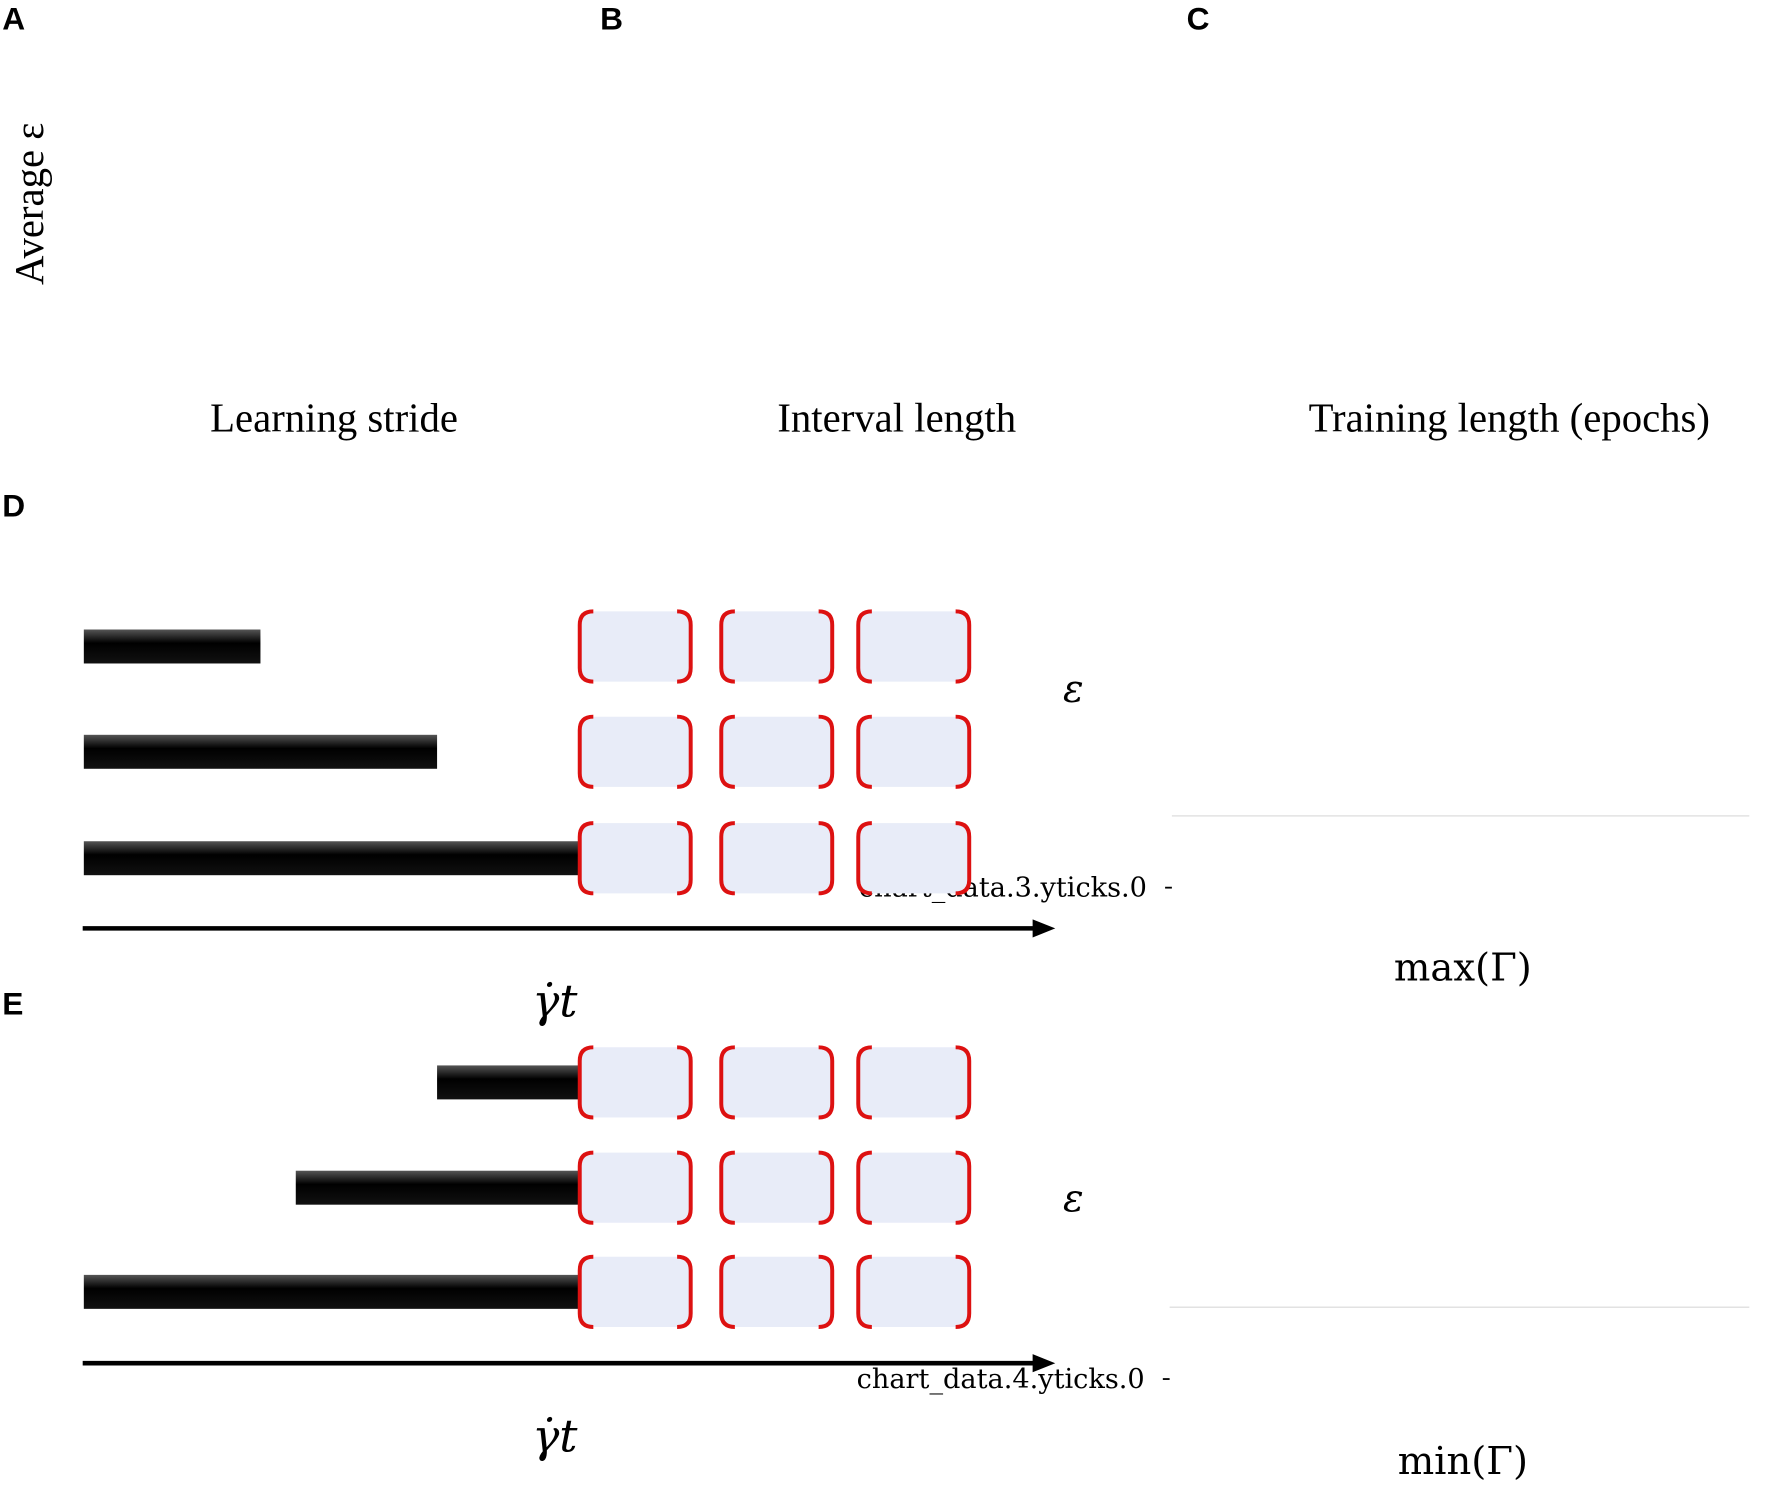  I want to click on d-time-label: γ̇t, so click(555, 1001).